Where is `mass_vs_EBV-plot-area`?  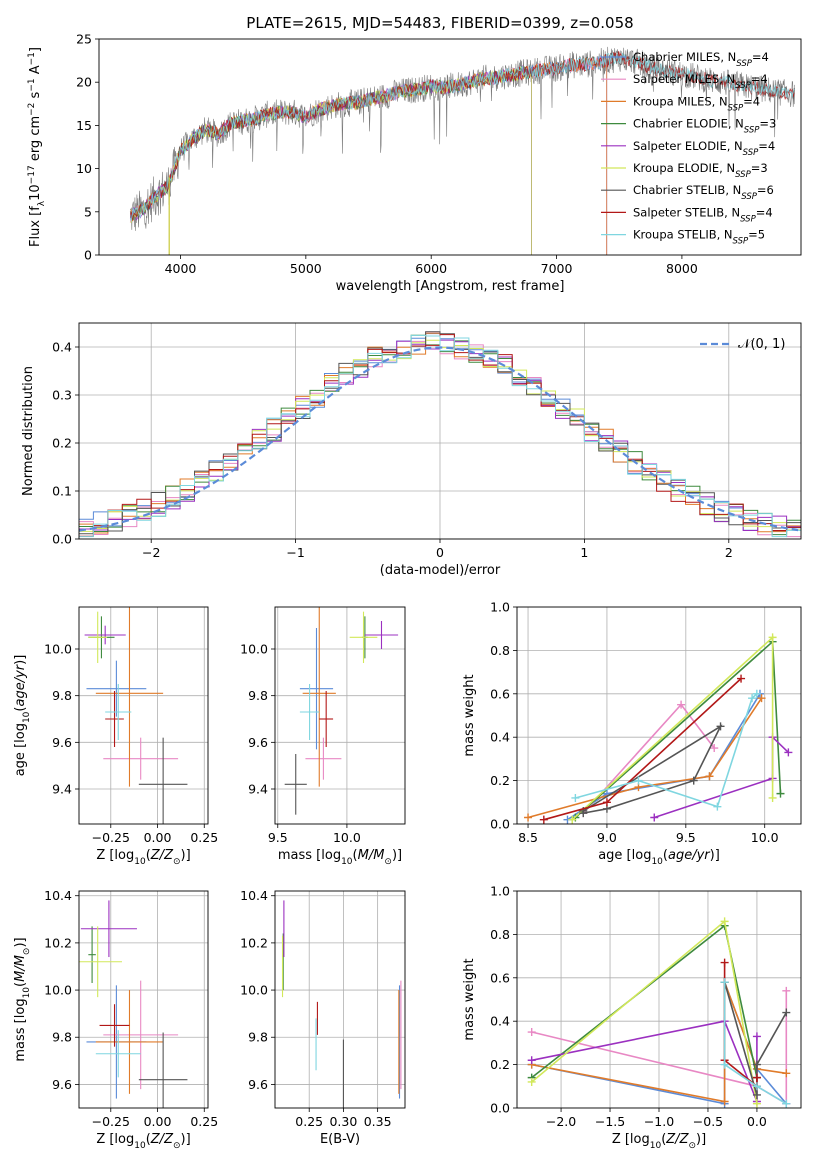
mass_vs_EBV-plot-area is located at coordinates (340, 999).